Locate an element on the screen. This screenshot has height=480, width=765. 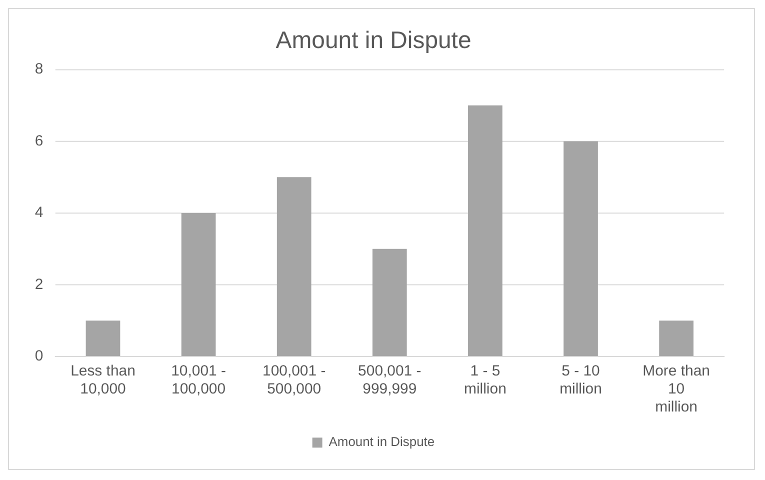
y-tick-label: 0 is located at coordinates (39, 356).